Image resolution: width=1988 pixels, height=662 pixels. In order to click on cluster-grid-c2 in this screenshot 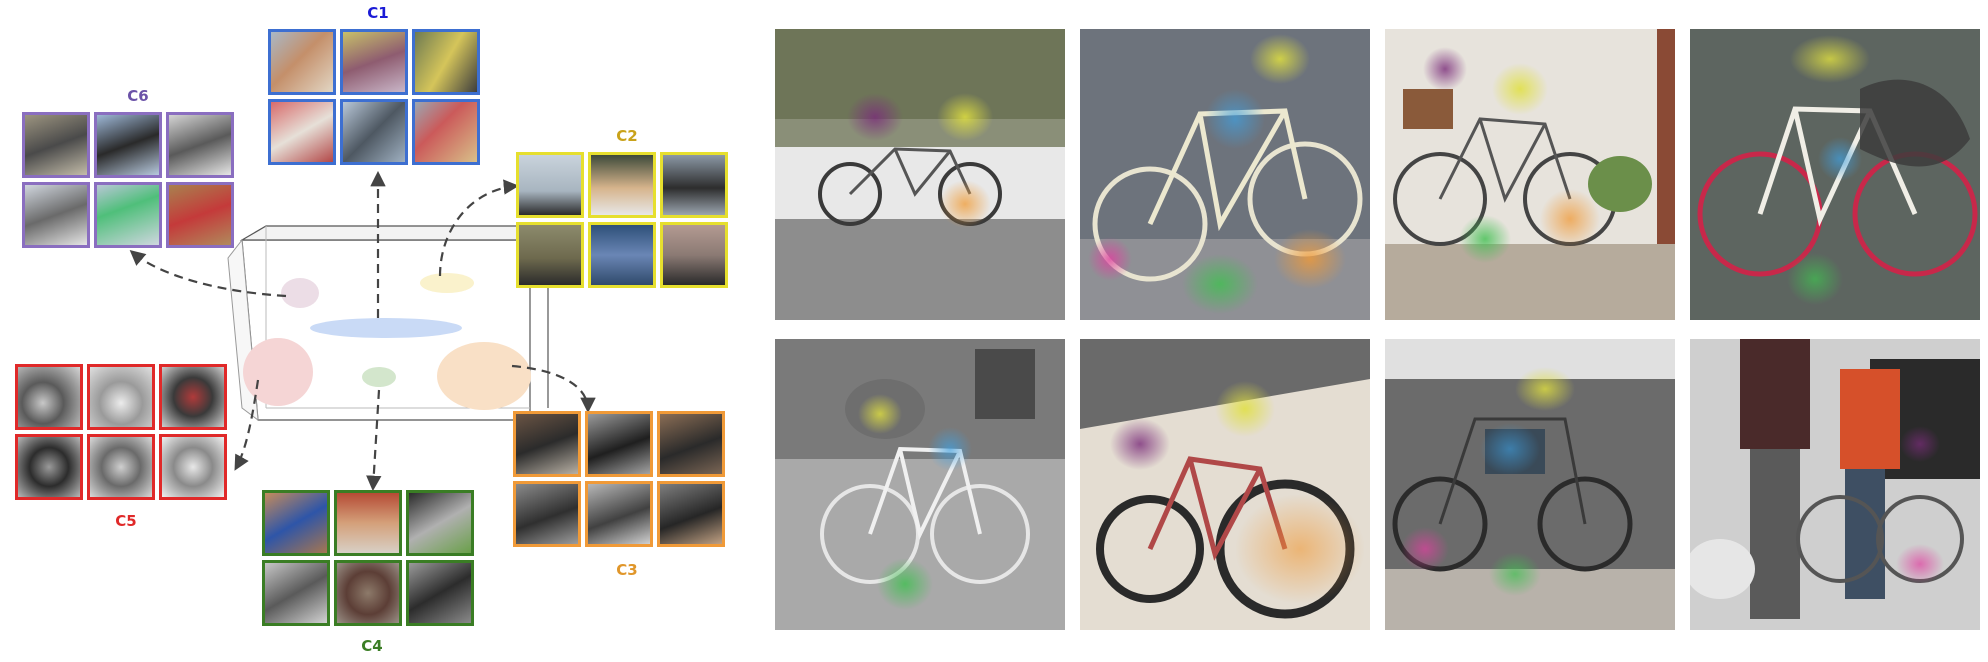, I will do `click(622, 220)`.